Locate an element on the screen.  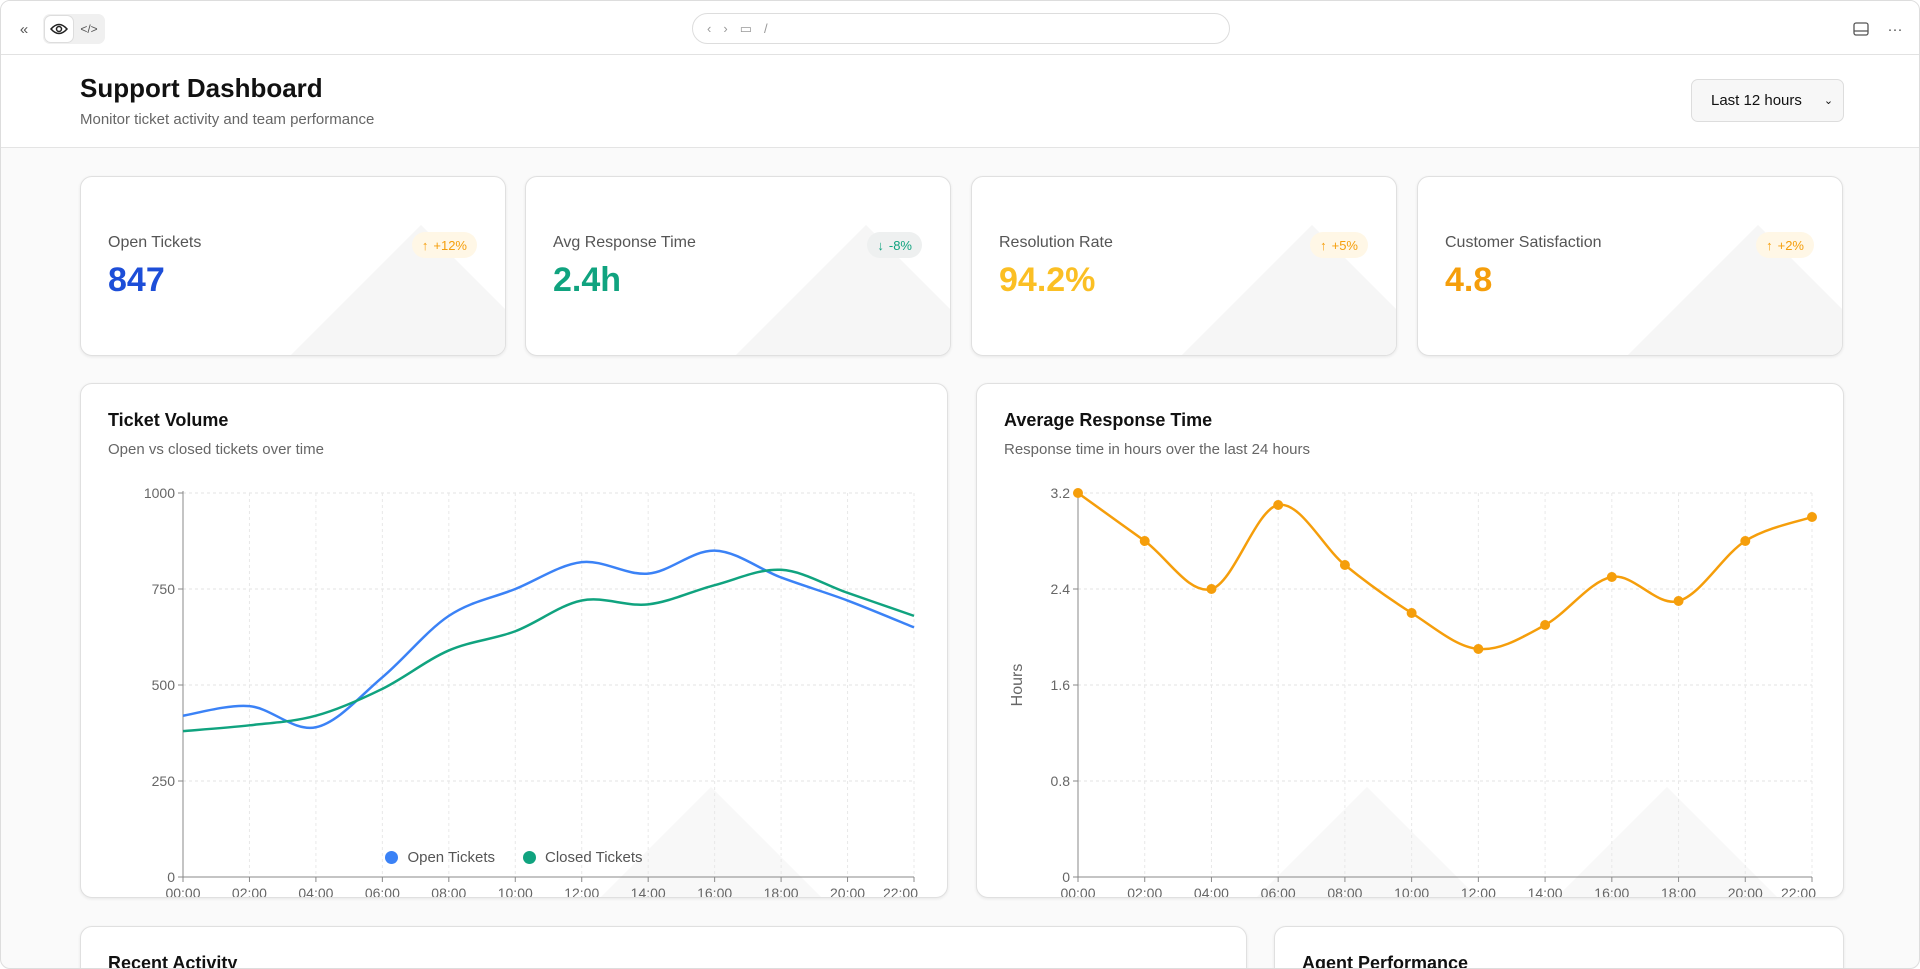
stat-label: Resolution Rate is located at coordinates (1056, 242).